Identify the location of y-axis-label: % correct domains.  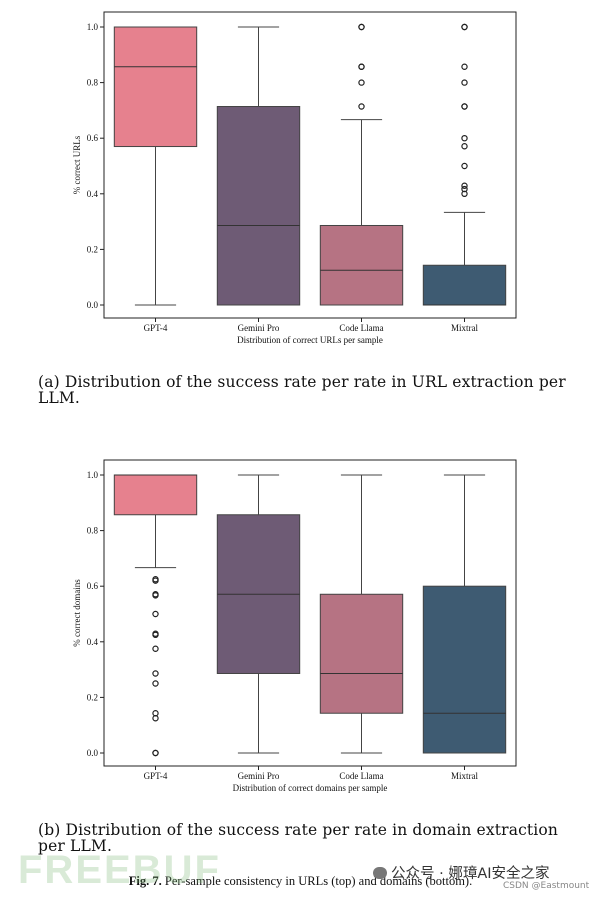
(77, 613).